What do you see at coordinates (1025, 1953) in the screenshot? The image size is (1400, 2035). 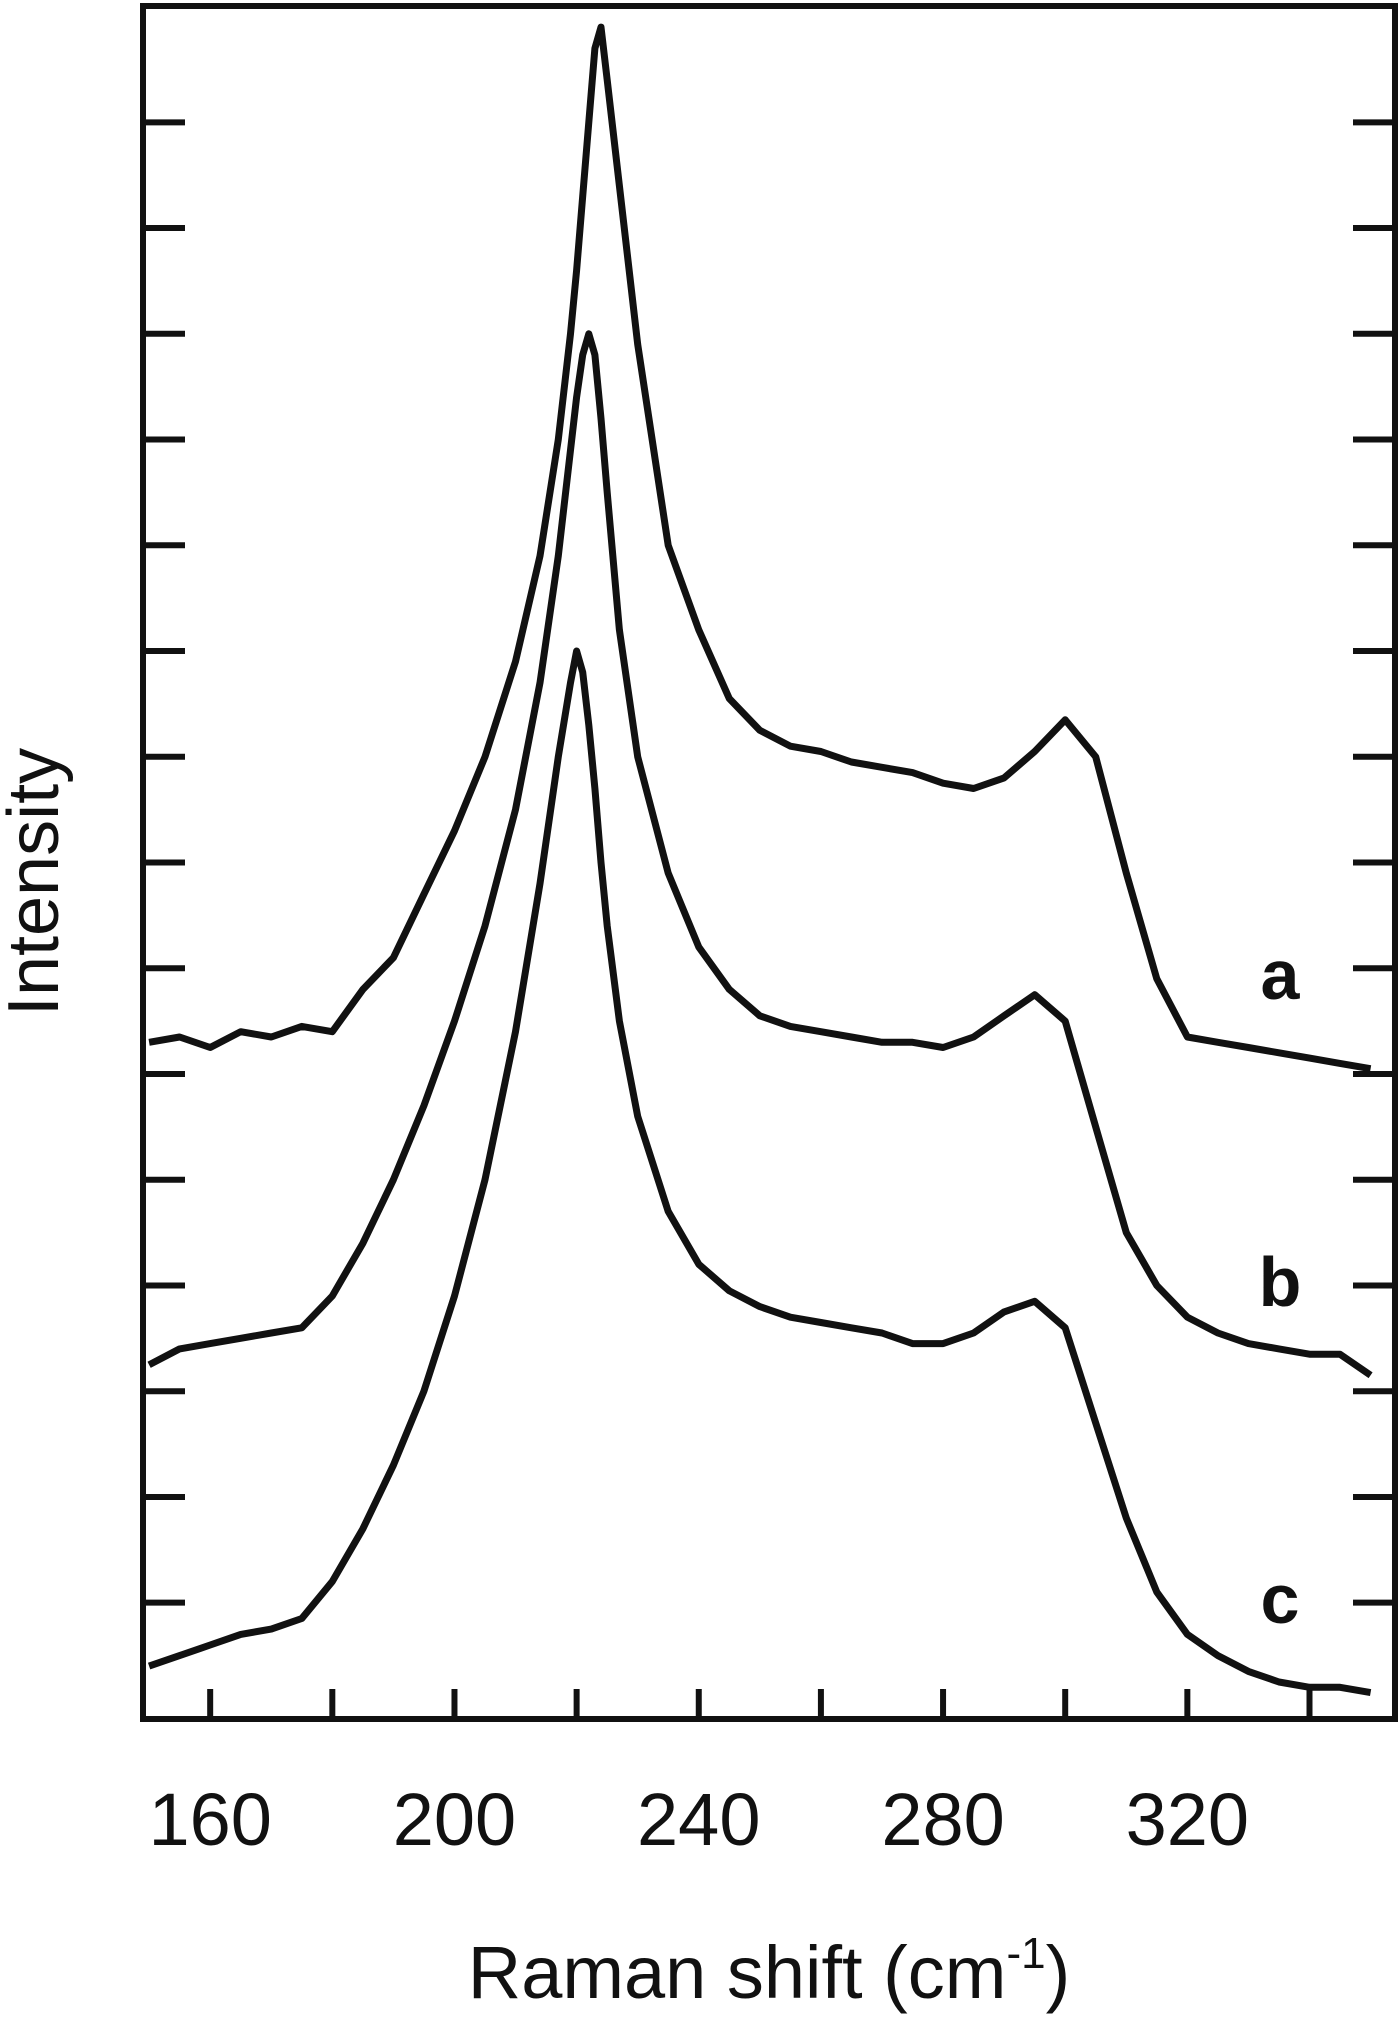 I see `x-axis-title-sup: -1` at bounding box center [1025, 1953].